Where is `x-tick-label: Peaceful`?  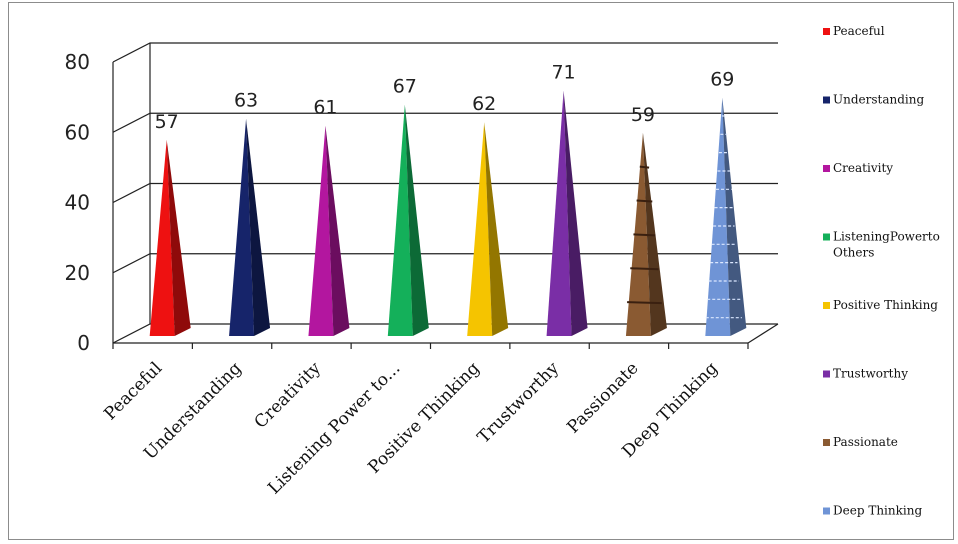
x-tick-label: Peaceful is located at coordinates (133, 391).